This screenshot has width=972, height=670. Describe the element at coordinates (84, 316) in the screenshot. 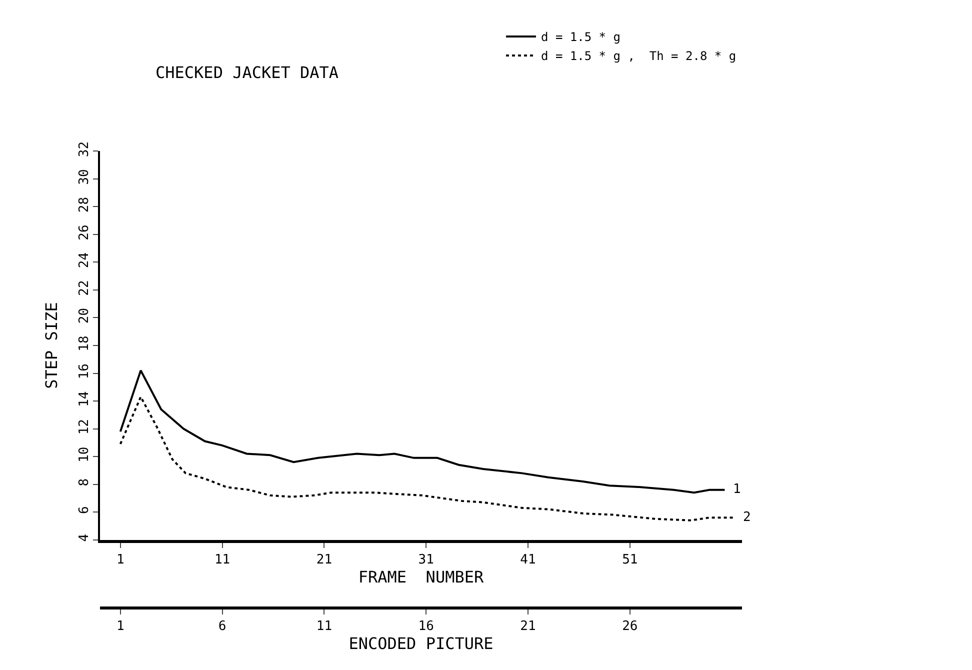

I see `y-tick-label: 20` at that location.